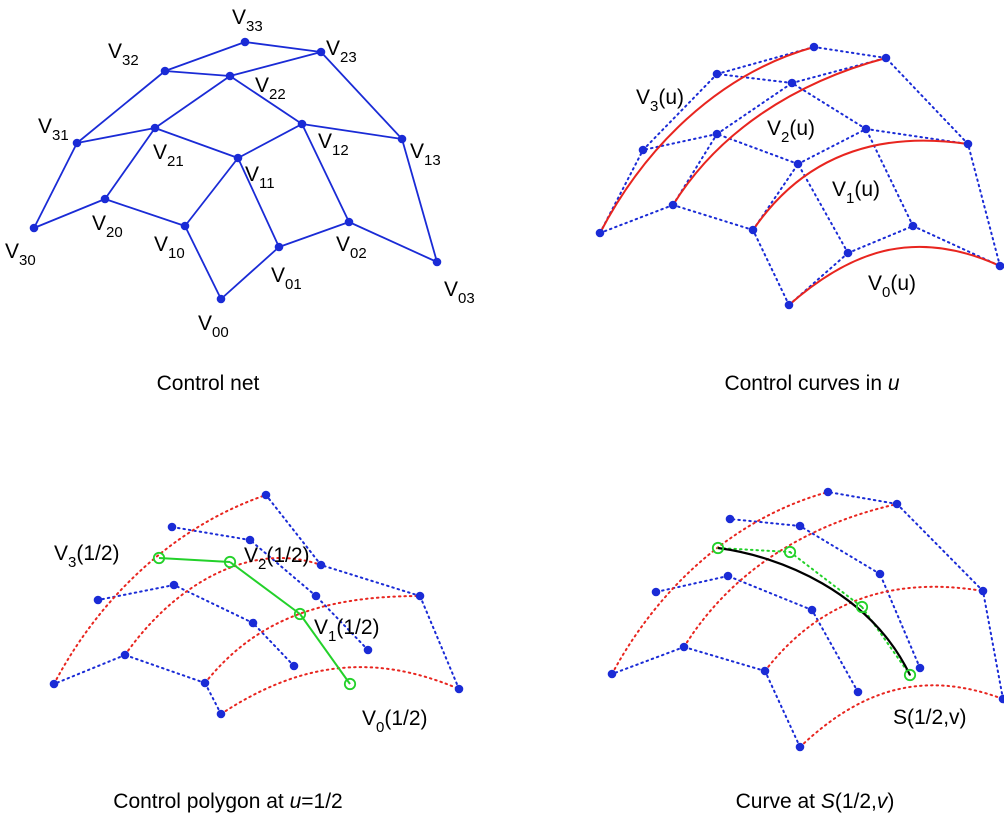  Describe the element at coordinates (277, 558) in the screenshot. I see `control-polygon-label-1: V2(1/2)` at that location.